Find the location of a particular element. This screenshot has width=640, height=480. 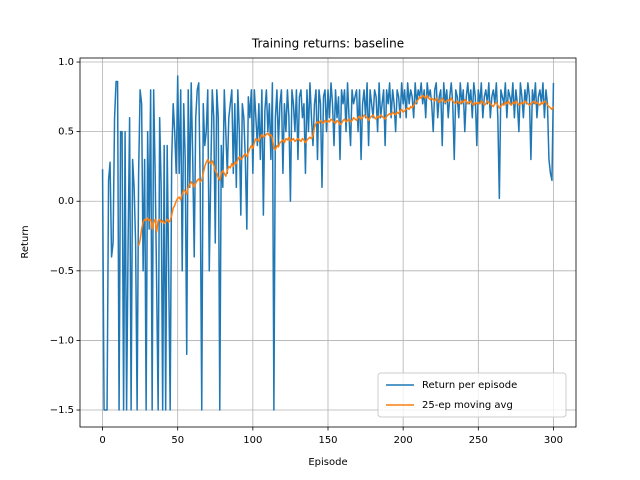

x-tick-label: 200 is located at coordinates (403, 440).